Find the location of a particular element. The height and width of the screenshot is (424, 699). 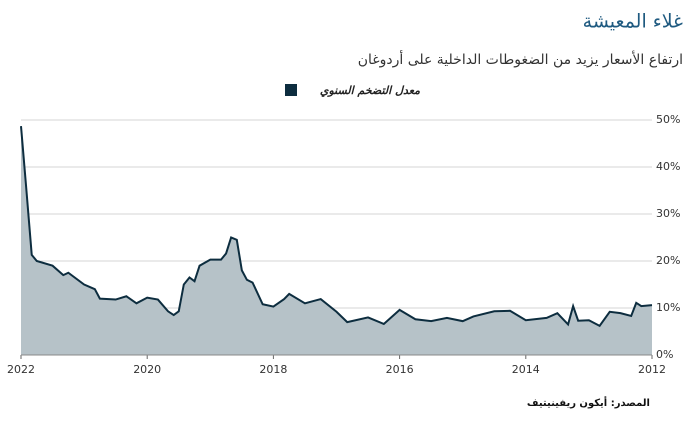

x-tick-label: 2016 is located at coordinates (400, 369).